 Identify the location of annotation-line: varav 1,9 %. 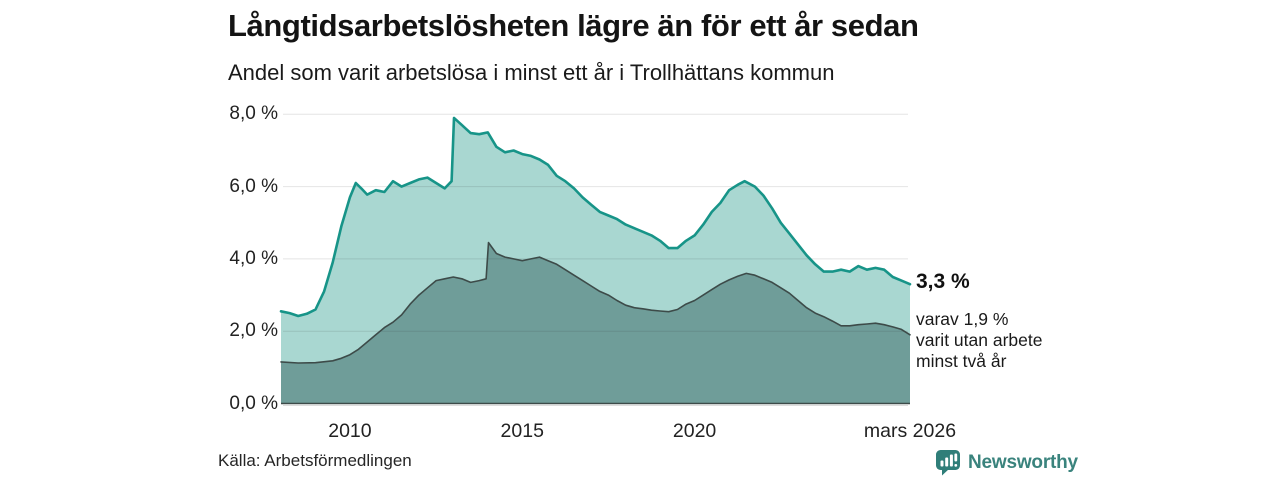
(962, 319).